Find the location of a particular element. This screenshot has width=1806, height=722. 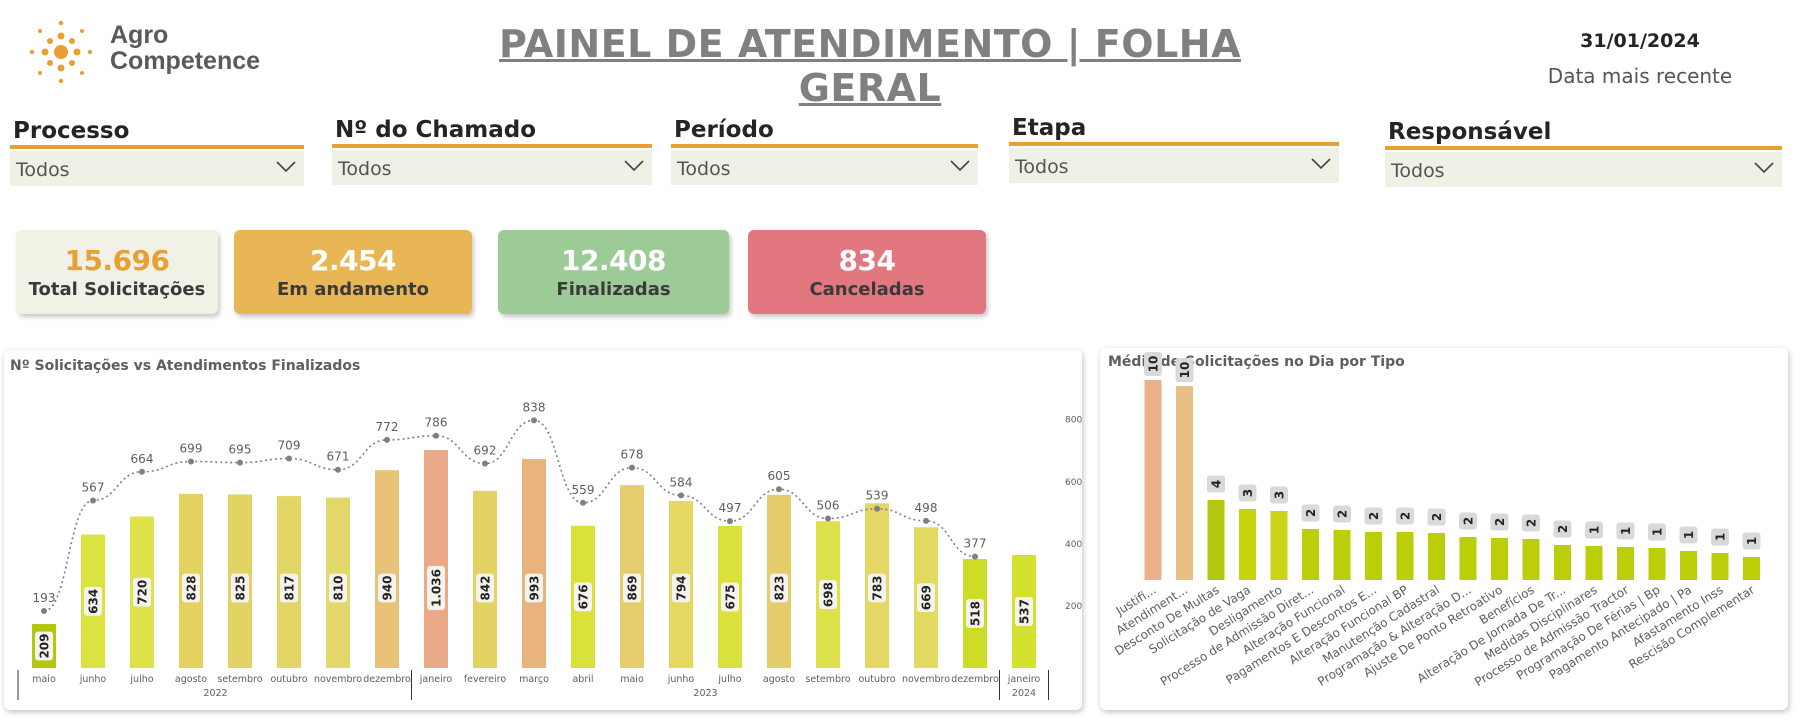

x-tick-label: junho is located at coordinates (681, 679).